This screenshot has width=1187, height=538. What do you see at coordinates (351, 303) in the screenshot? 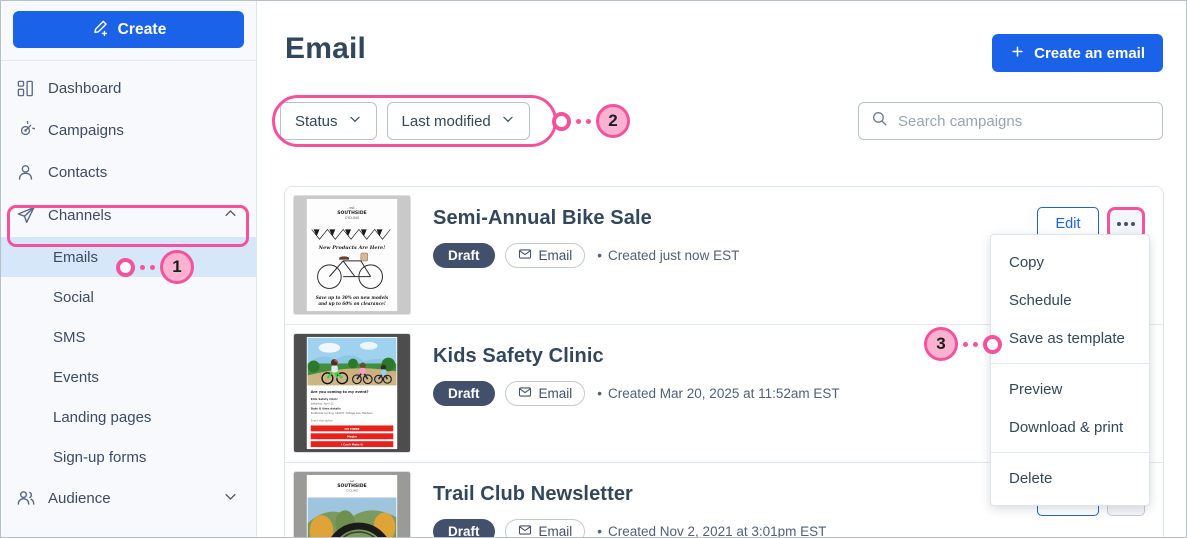
I see `svg-text: and up to 60% on clearance!` at bounding box center [351, 303].